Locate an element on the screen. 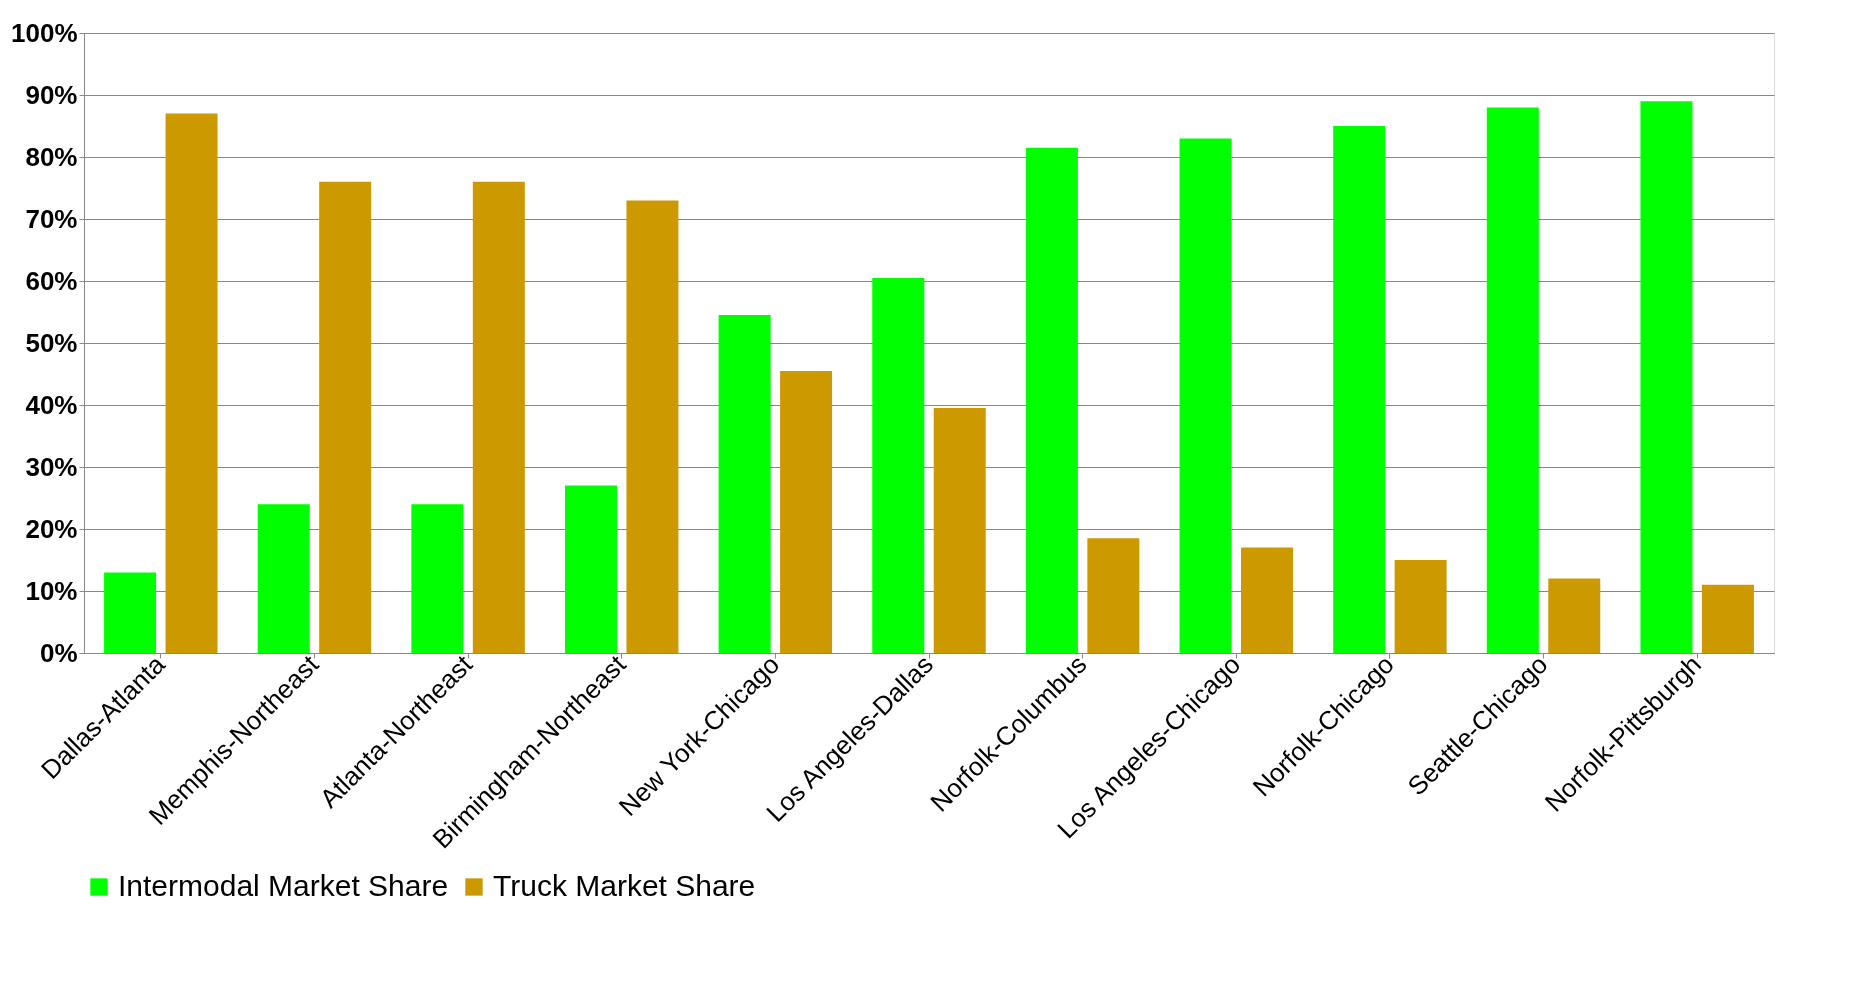  y-tick-label: 20% is located at coordinates (51, 528).